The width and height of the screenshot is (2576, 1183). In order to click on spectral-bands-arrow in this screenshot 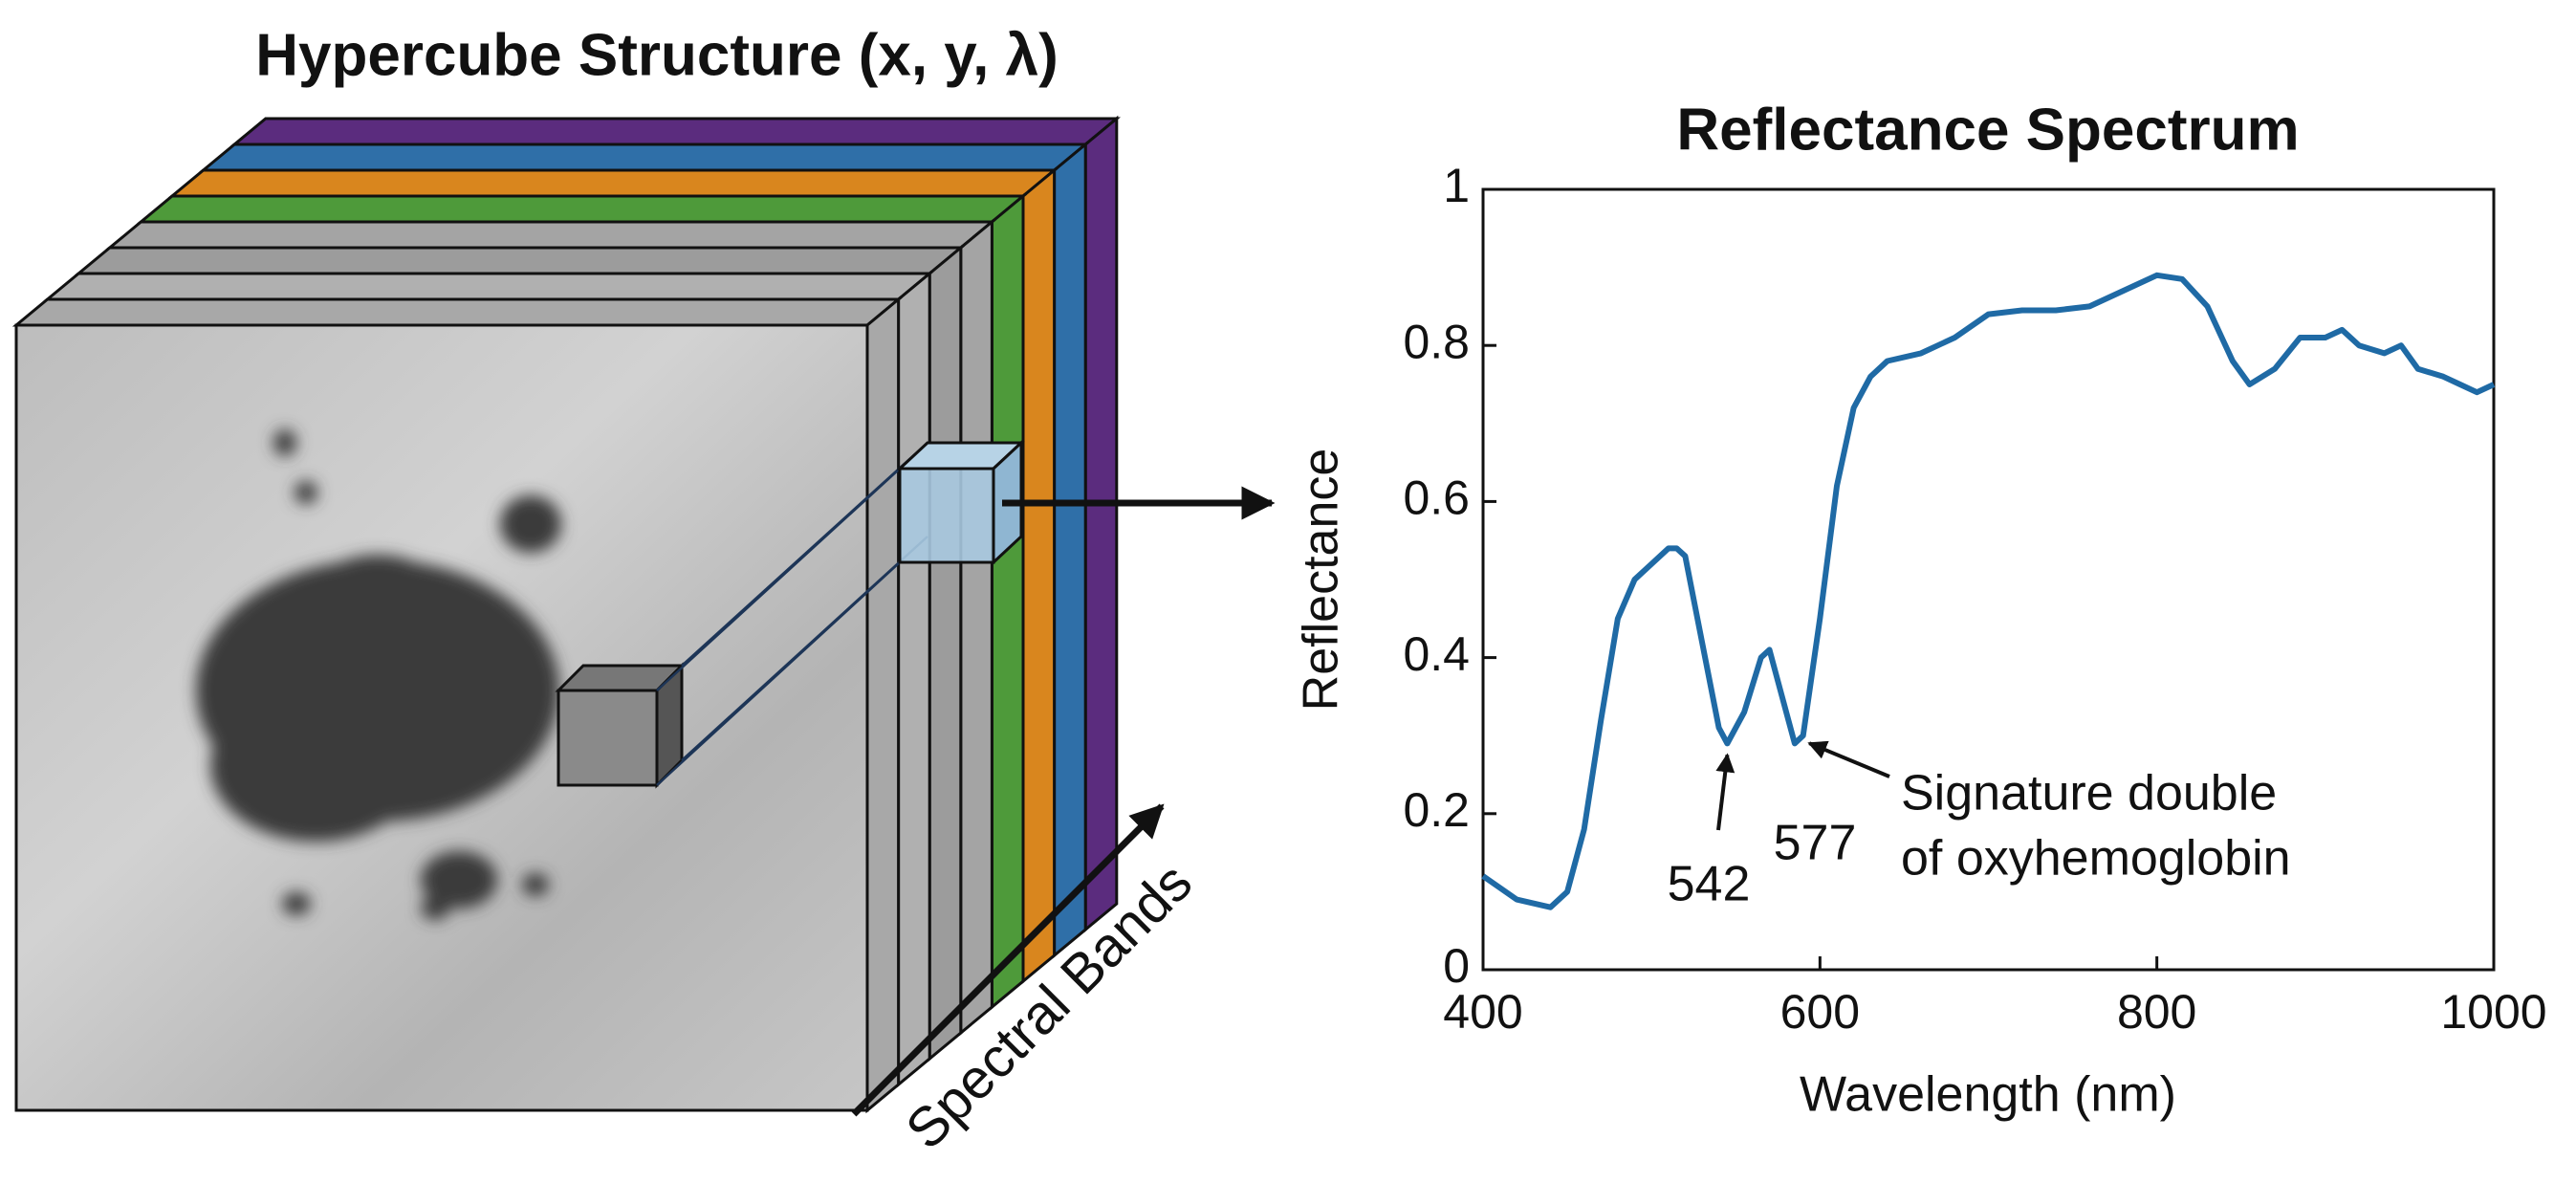, I will do `click(1008, 960)`.